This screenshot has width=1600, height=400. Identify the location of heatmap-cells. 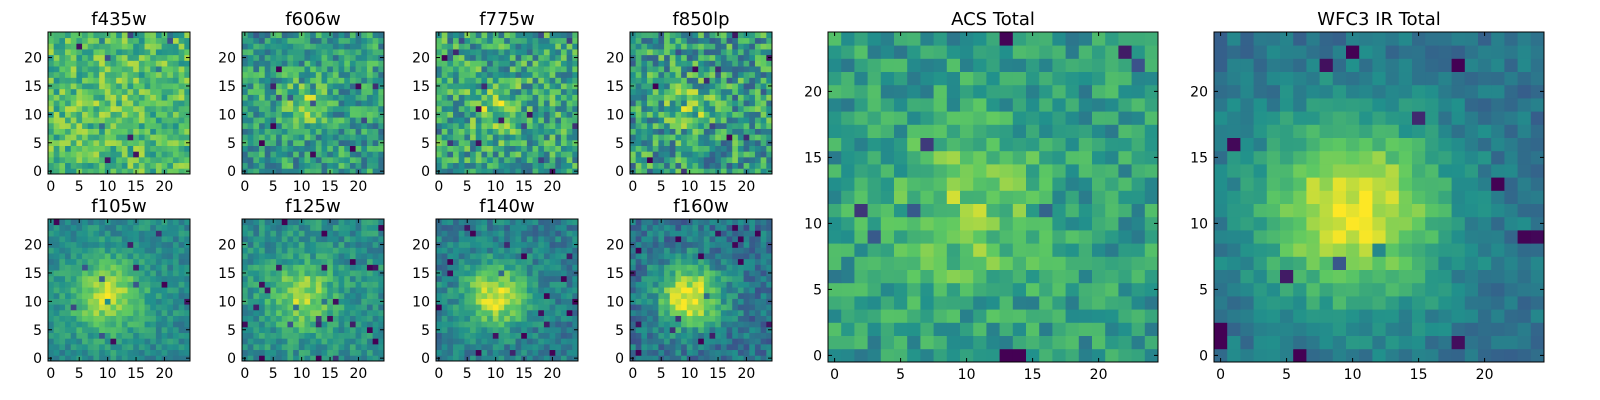
(701, 103).